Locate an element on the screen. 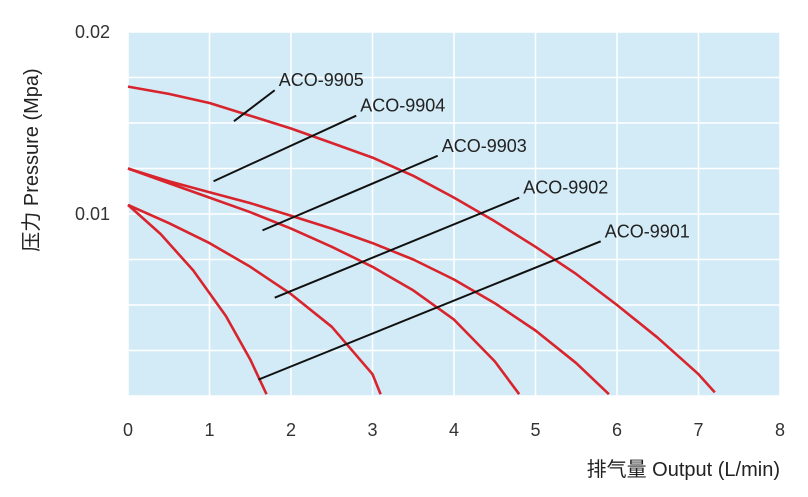 This screenshot has height=497, width=808. x-tick-label: 1 is located at coordinates (209, 430).